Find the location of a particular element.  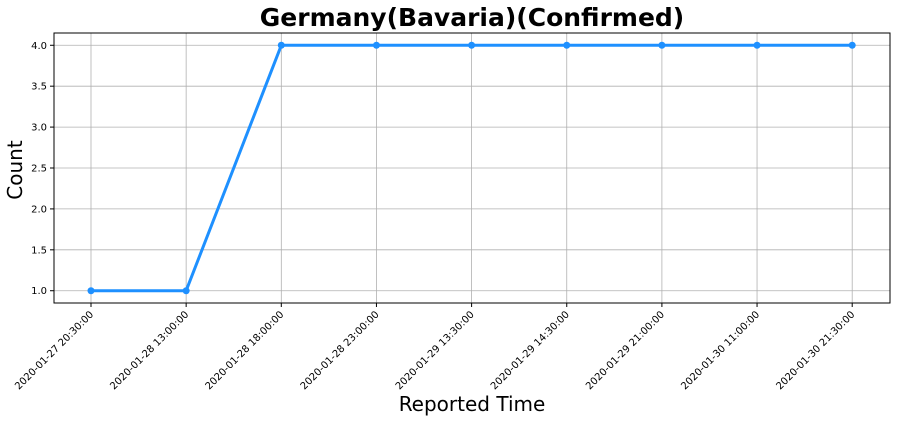

y-axis-label: Count is located at coordinates (15, 170).